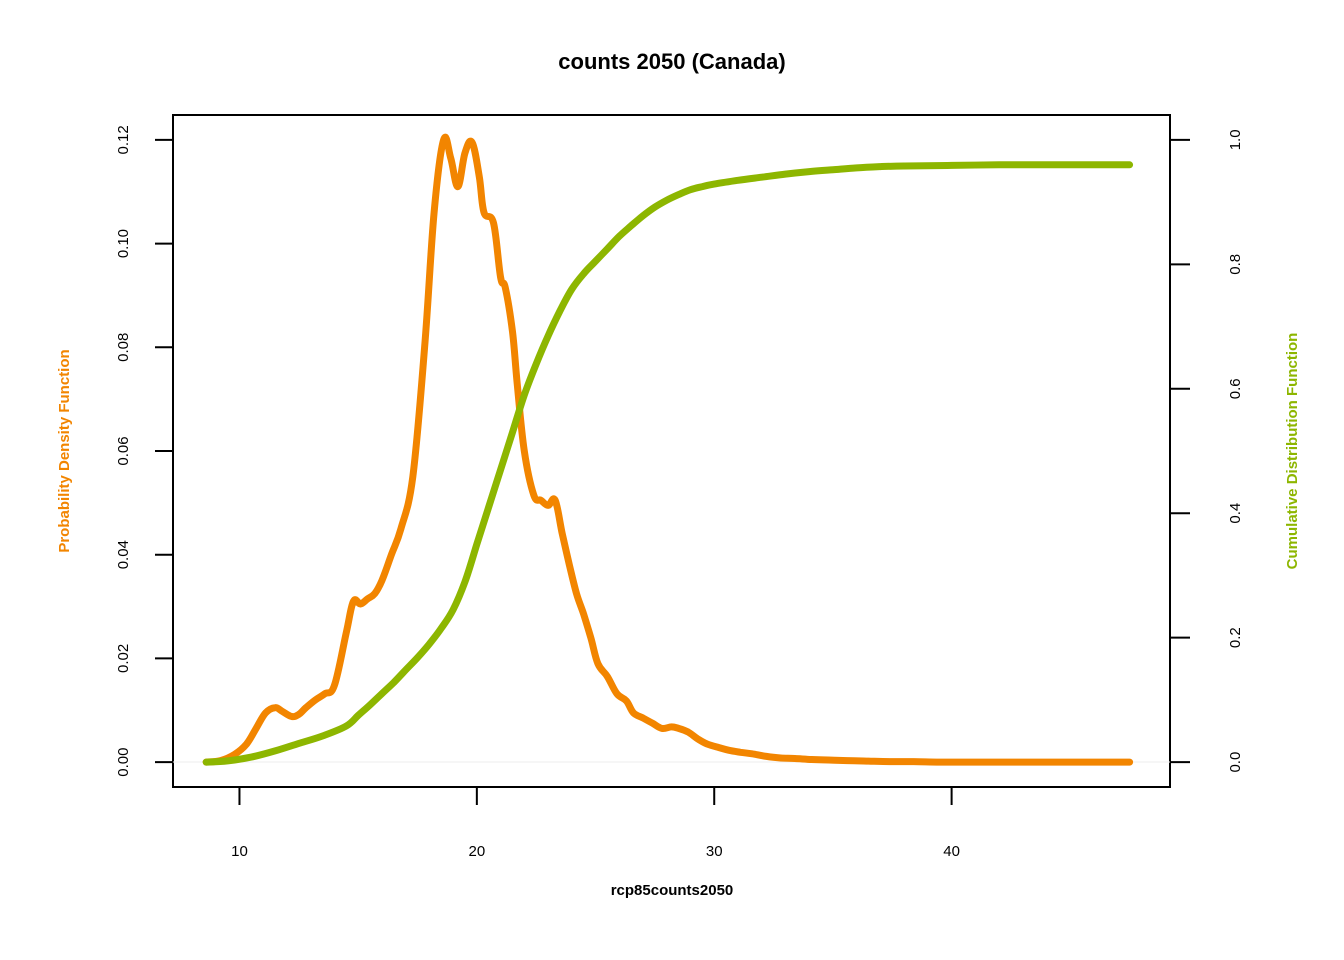 This screenshot has width=1344, height=960. What do you see at coordinates (123, 139) in the screenshot?
I see `y-left-tick-label: 0.12` at bounding box center [123, 139].